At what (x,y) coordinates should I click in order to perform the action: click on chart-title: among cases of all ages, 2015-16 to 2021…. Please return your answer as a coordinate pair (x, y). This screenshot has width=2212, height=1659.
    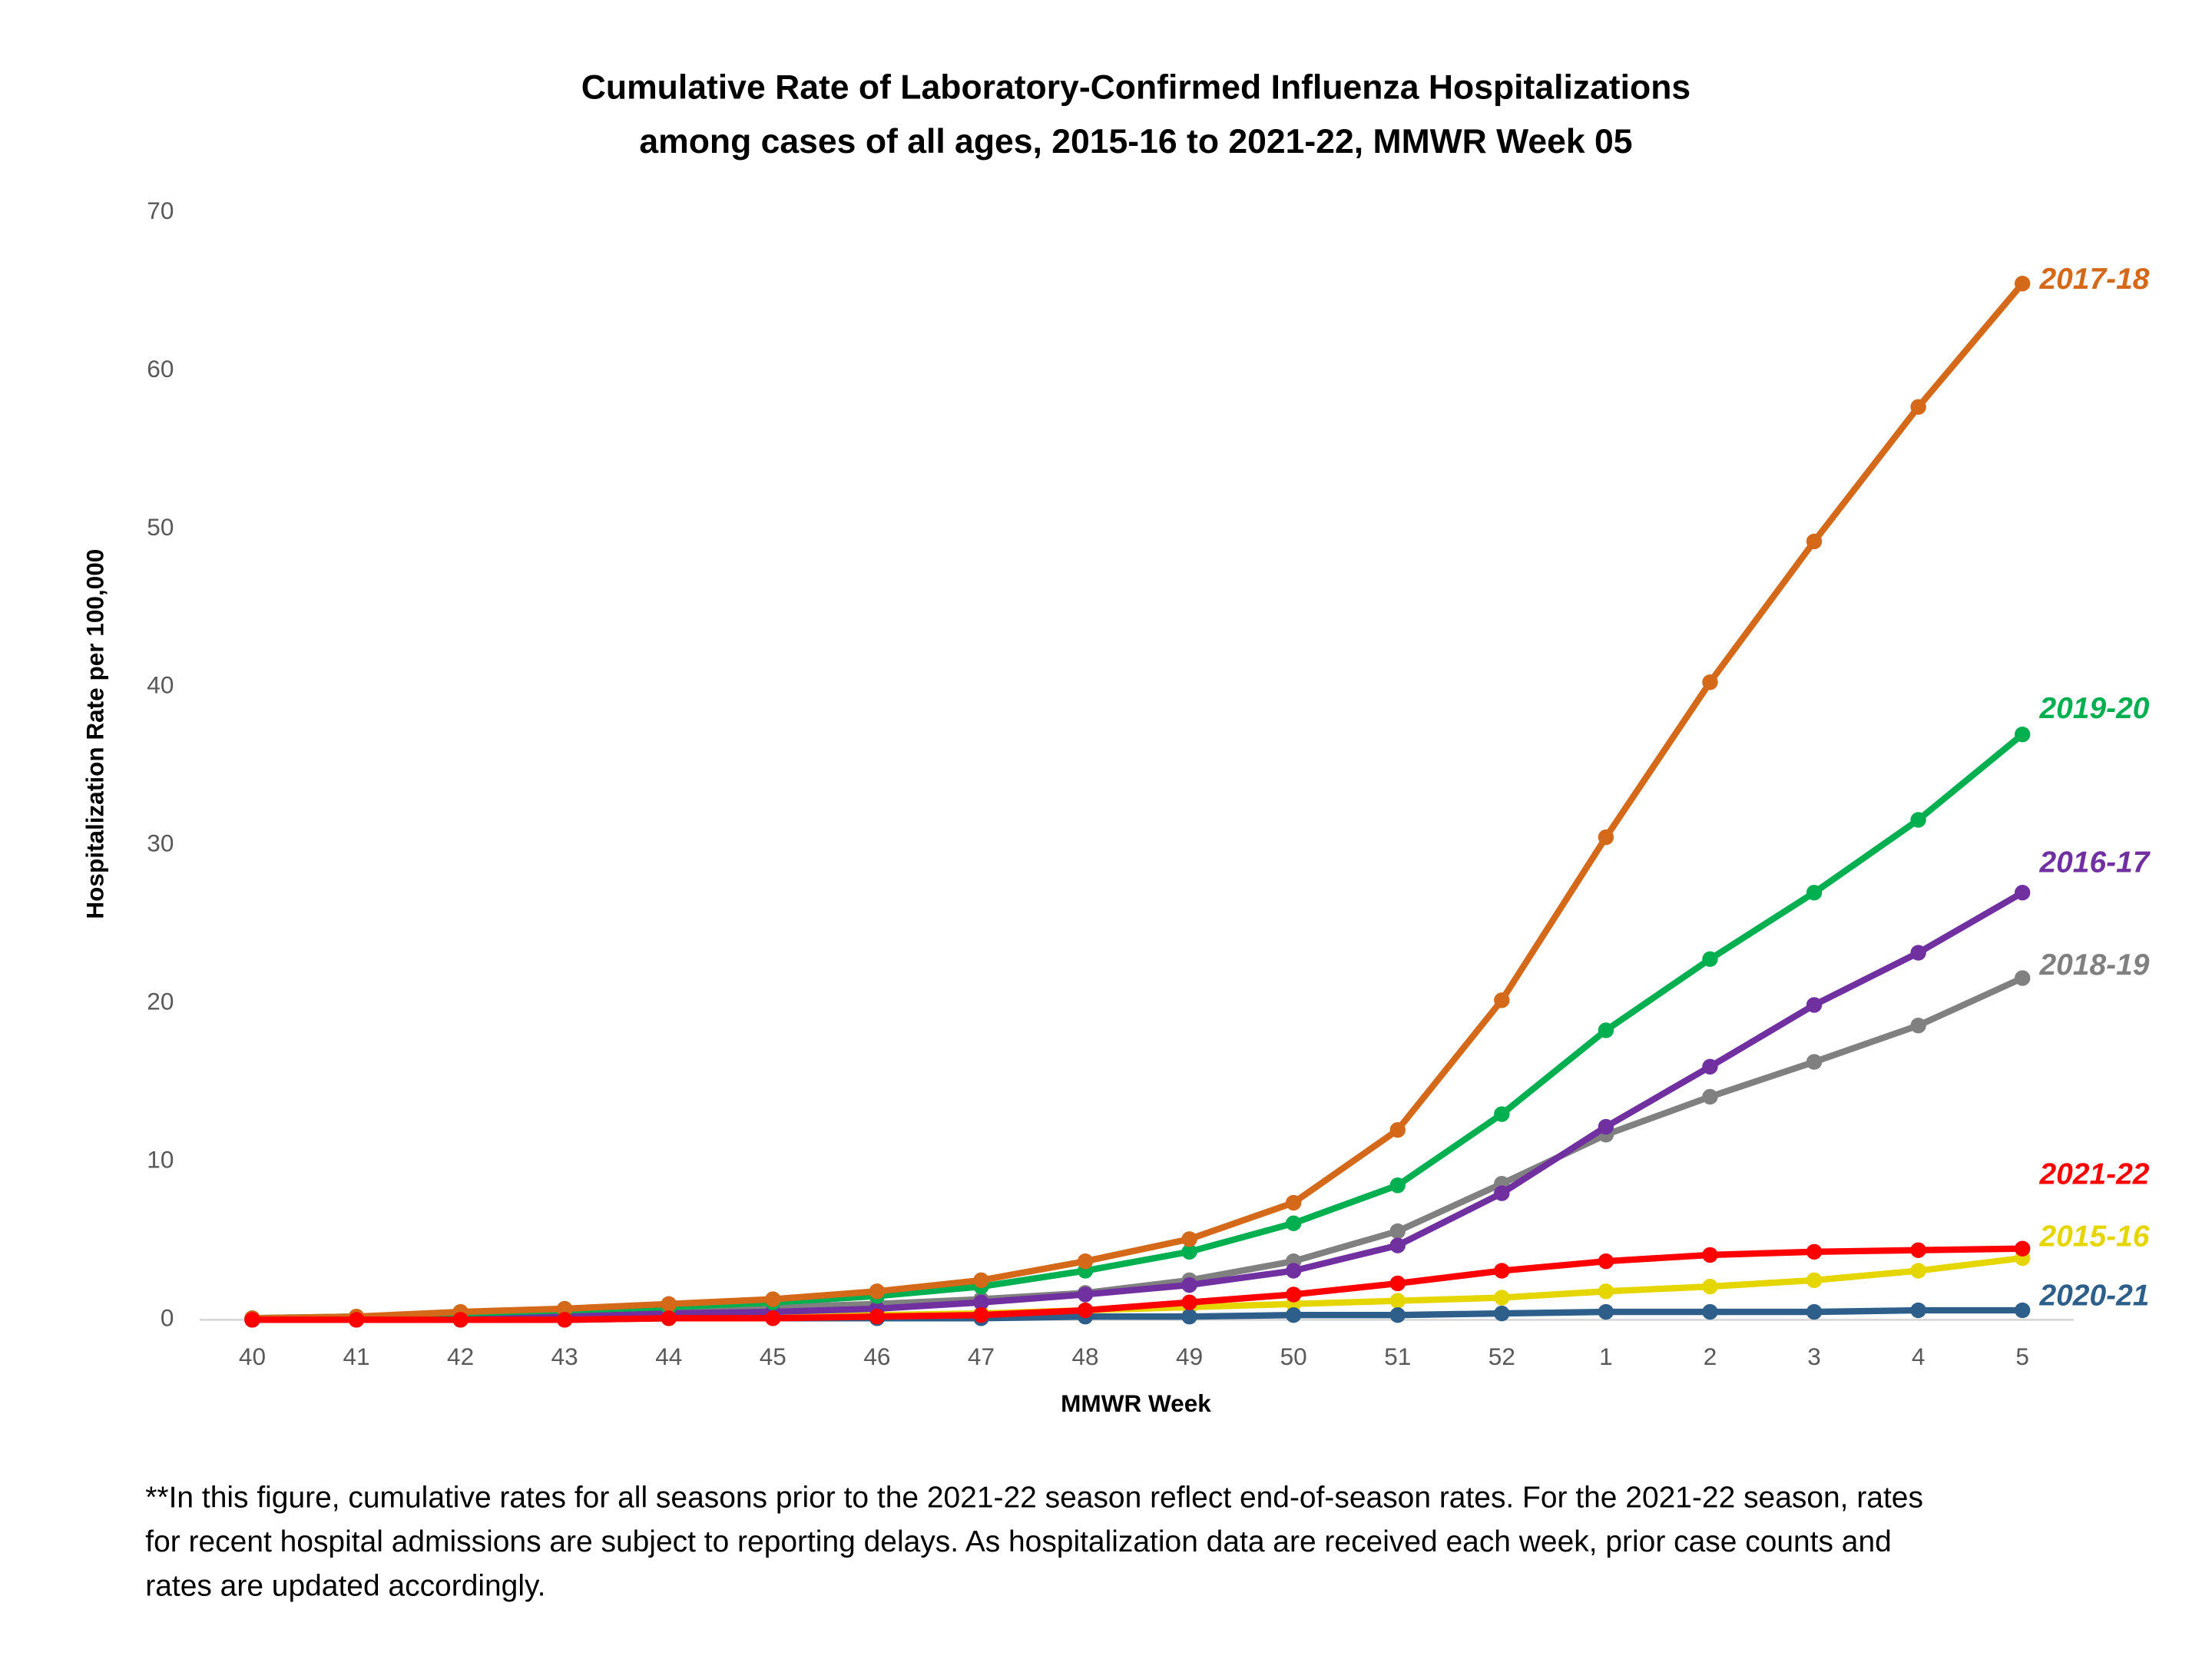
    Looking at the image, I should click on (1135, 142).